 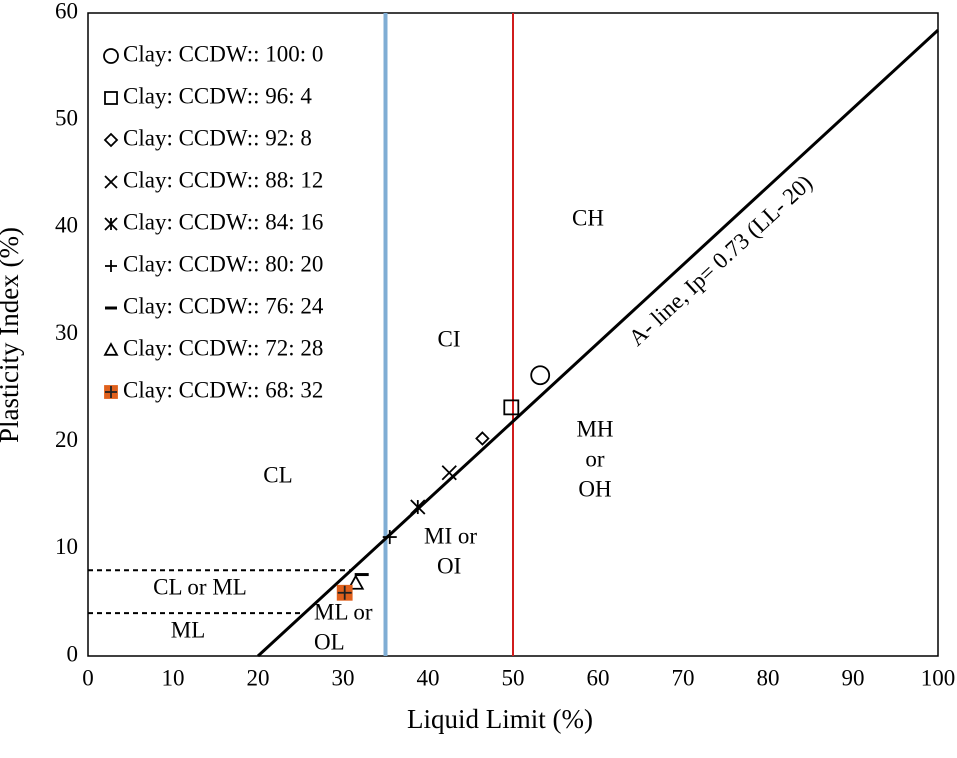 What do you see at coordinates (66, 439) in the screenshot?
I see `y-tick-label: 20` at bounding box center [66, 439].